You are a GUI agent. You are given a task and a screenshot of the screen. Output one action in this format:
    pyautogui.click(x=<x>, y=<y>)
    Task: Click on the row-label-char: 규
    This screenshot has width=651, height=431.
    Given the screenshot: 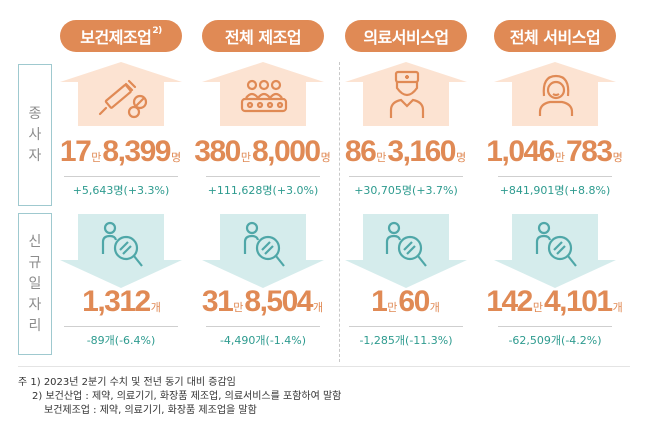 What is the action you would take?
    pyautogui.click(x=35, y=262)
    